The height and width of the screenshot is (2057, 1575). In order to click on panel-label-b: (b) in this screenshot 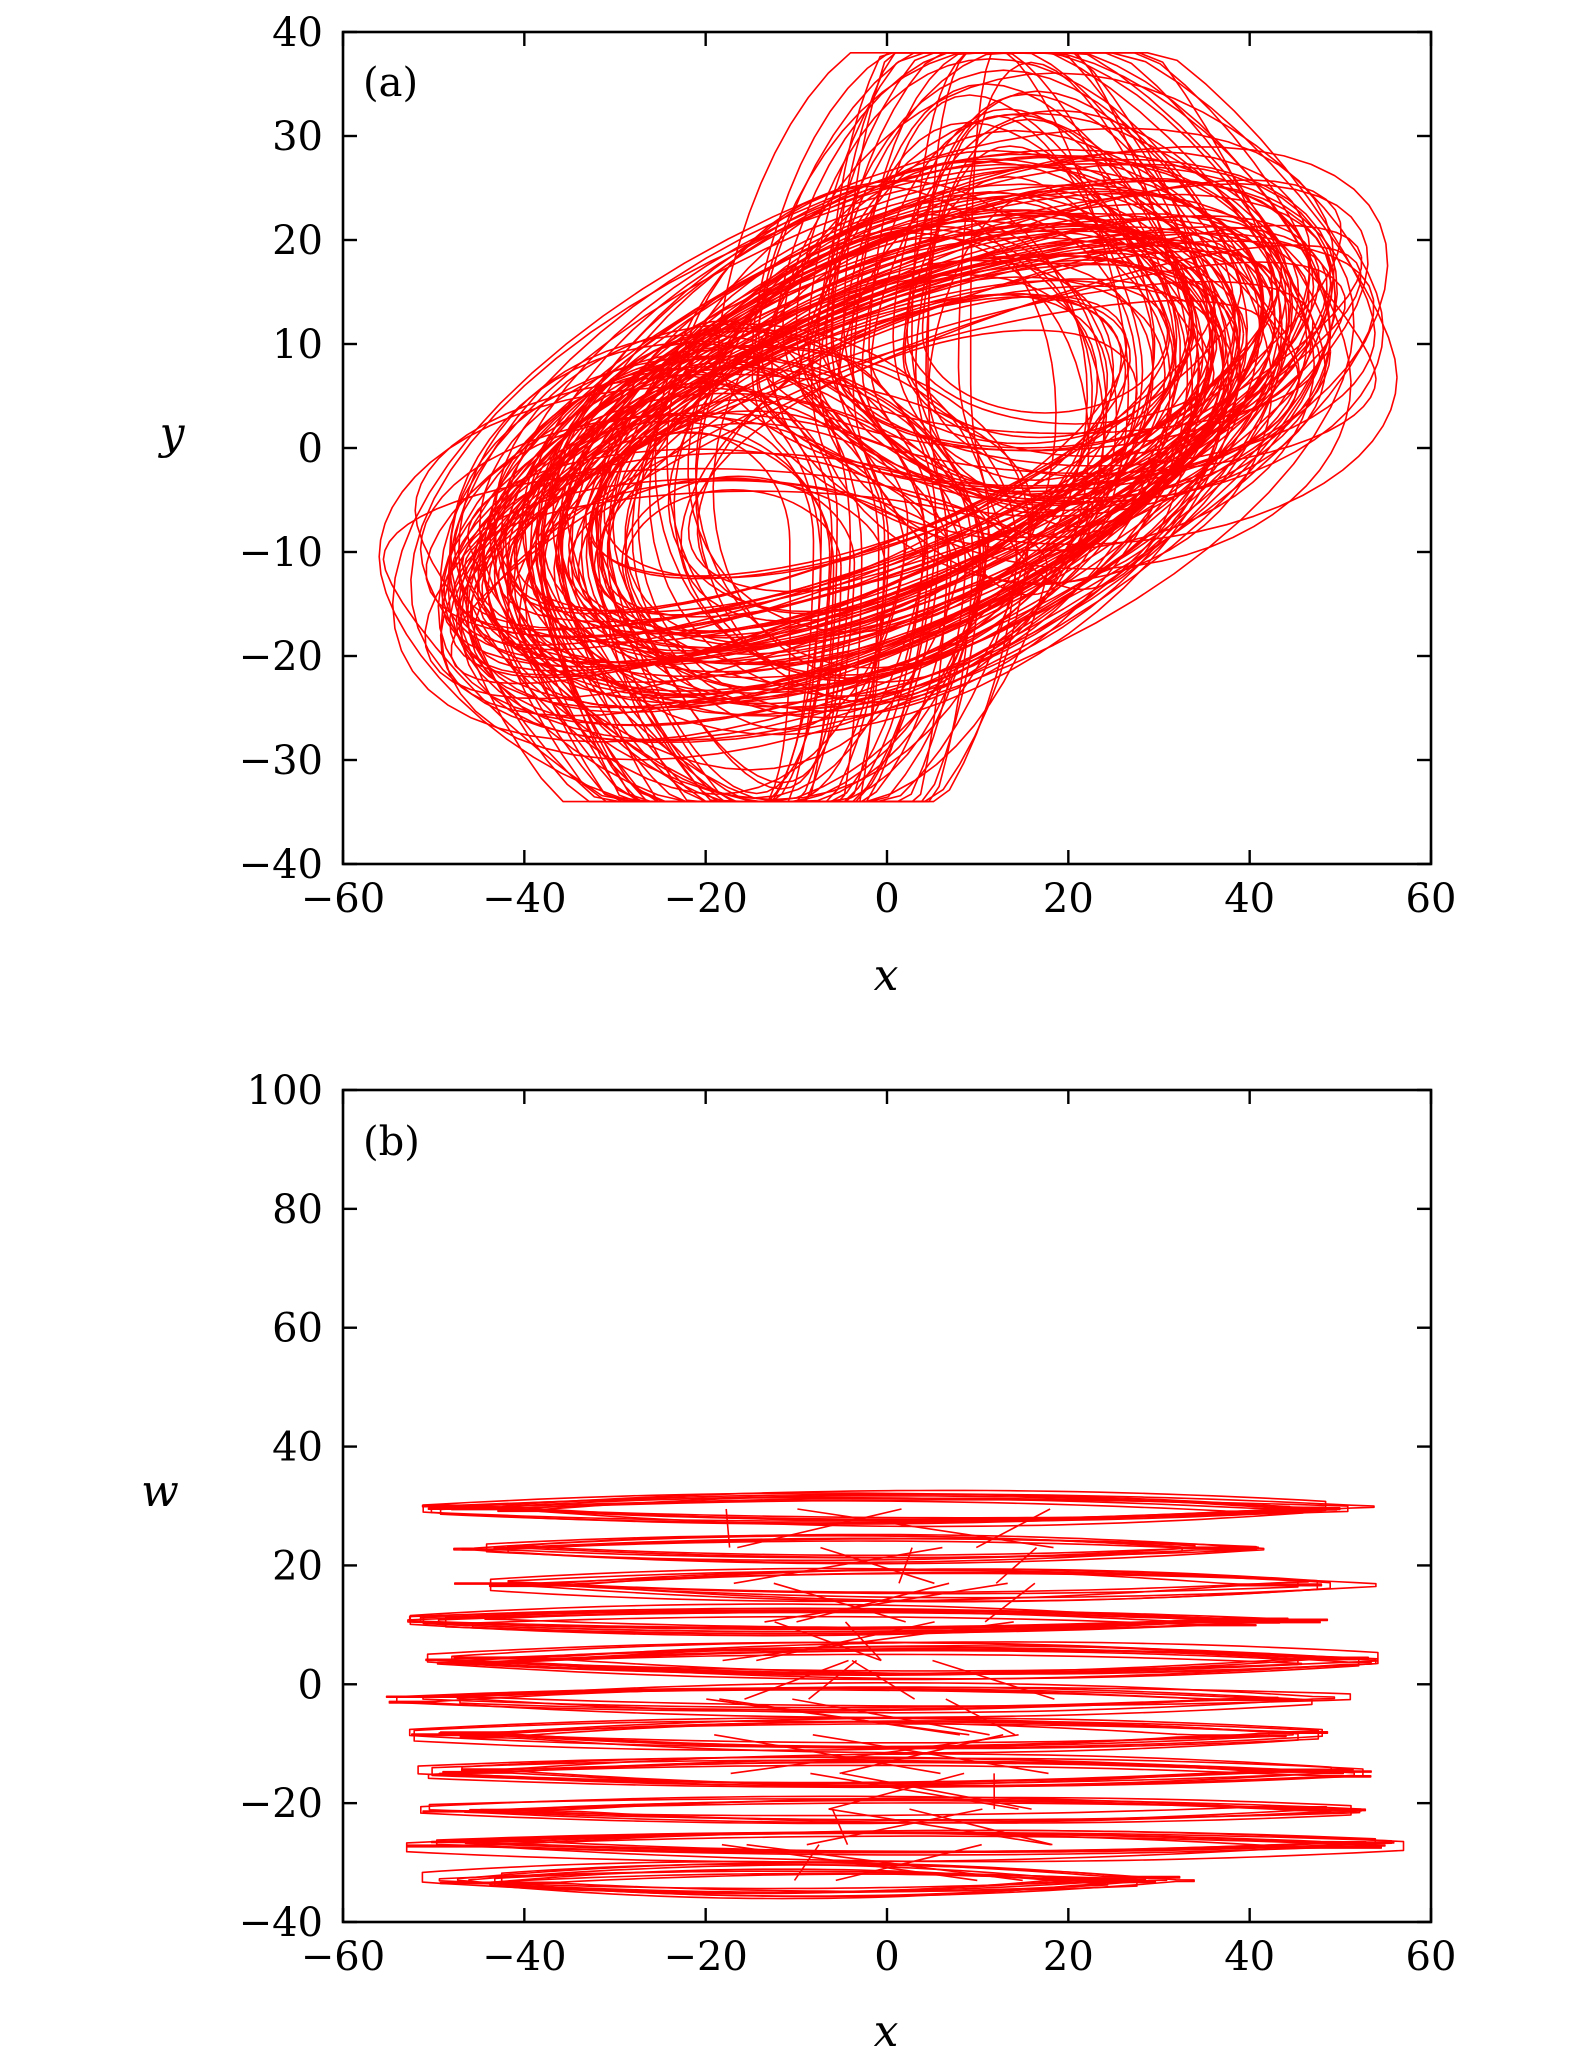, I will do `click(391, 1142)`.